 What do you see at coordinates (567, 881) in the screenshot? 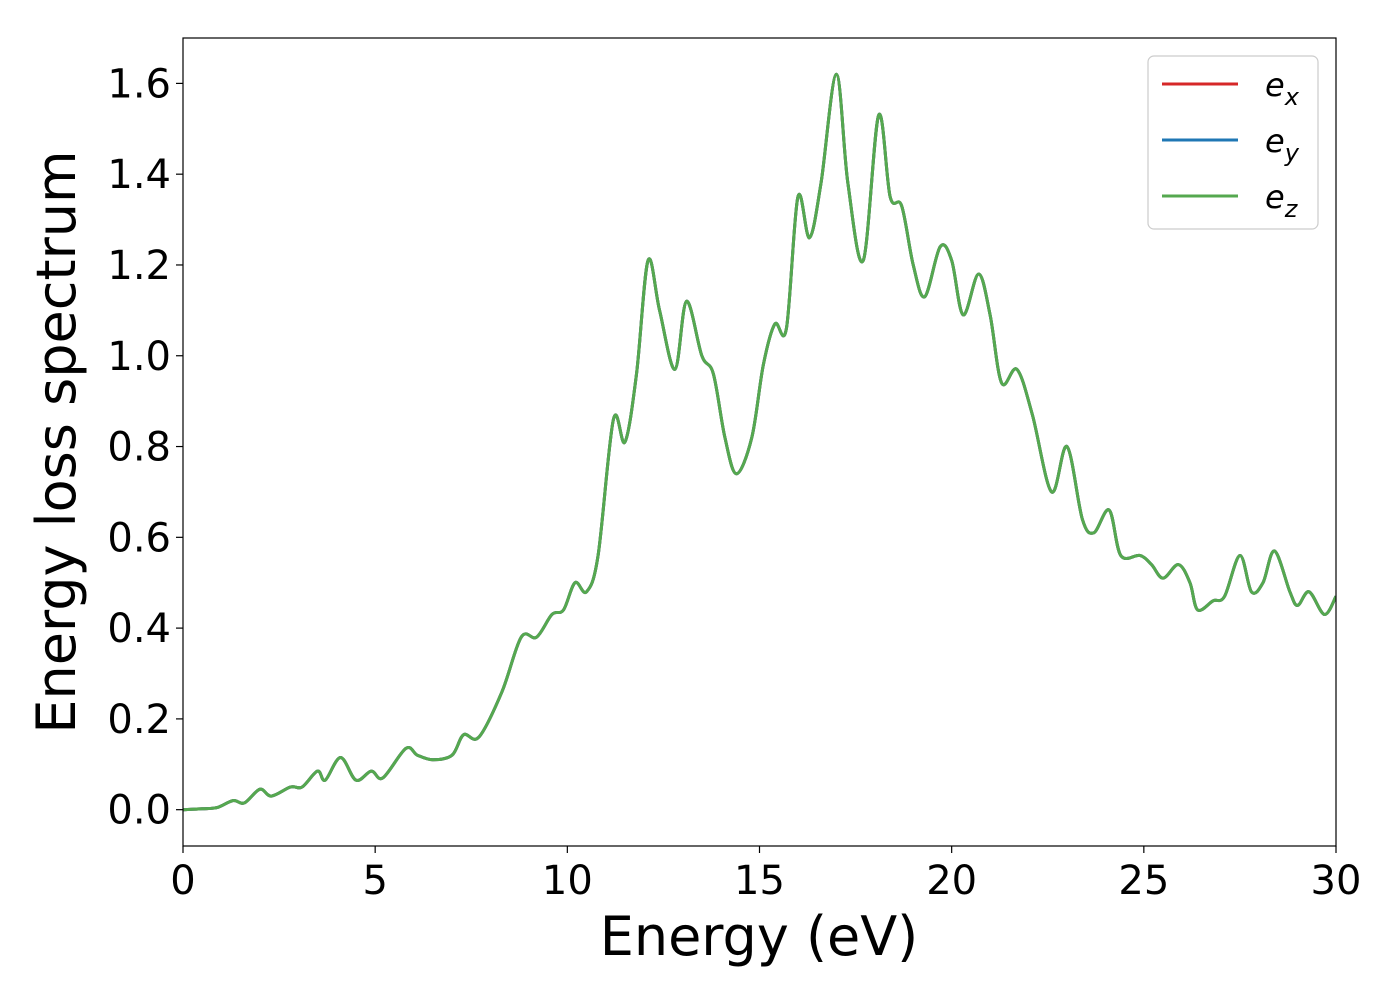
I see `x-tick-label: 10` at bounding box center [567, 881].